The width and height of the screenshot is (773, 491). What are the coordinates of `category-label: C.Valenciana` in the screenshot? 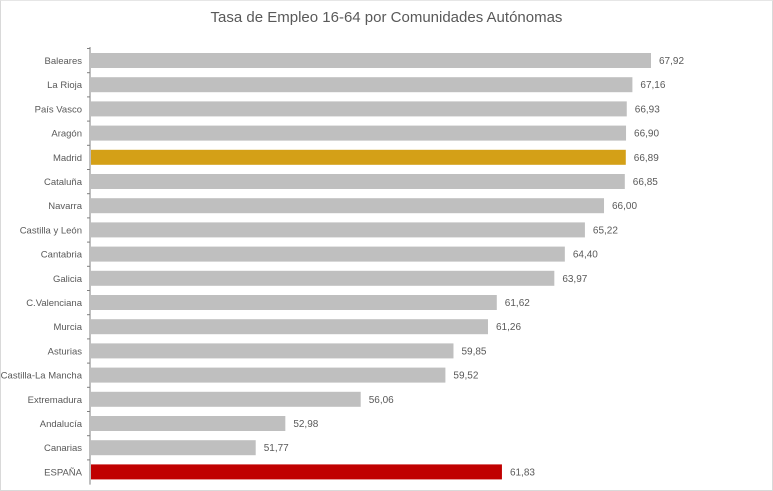 It's located at (54, 303).